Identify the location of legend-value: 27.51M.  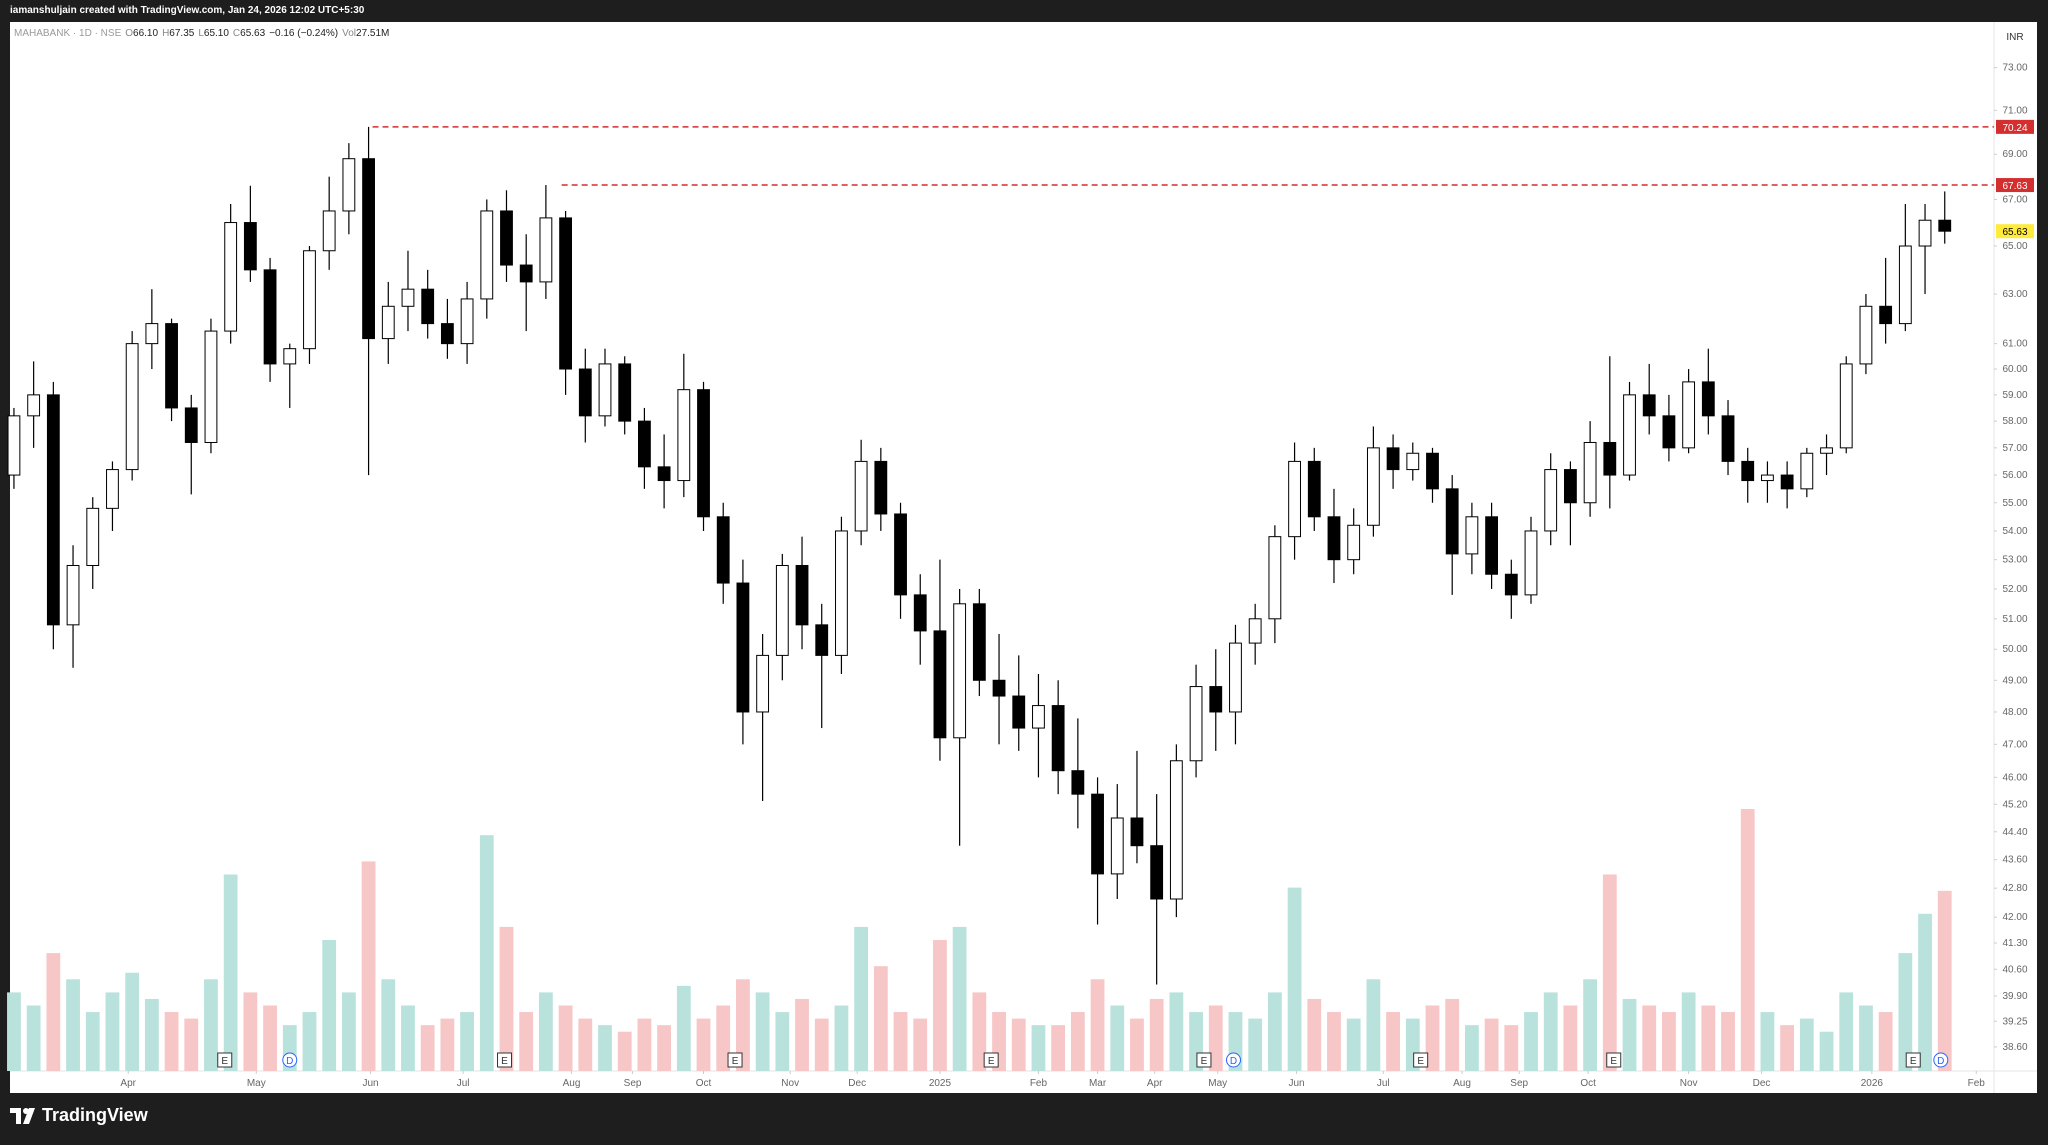
(373, 33).